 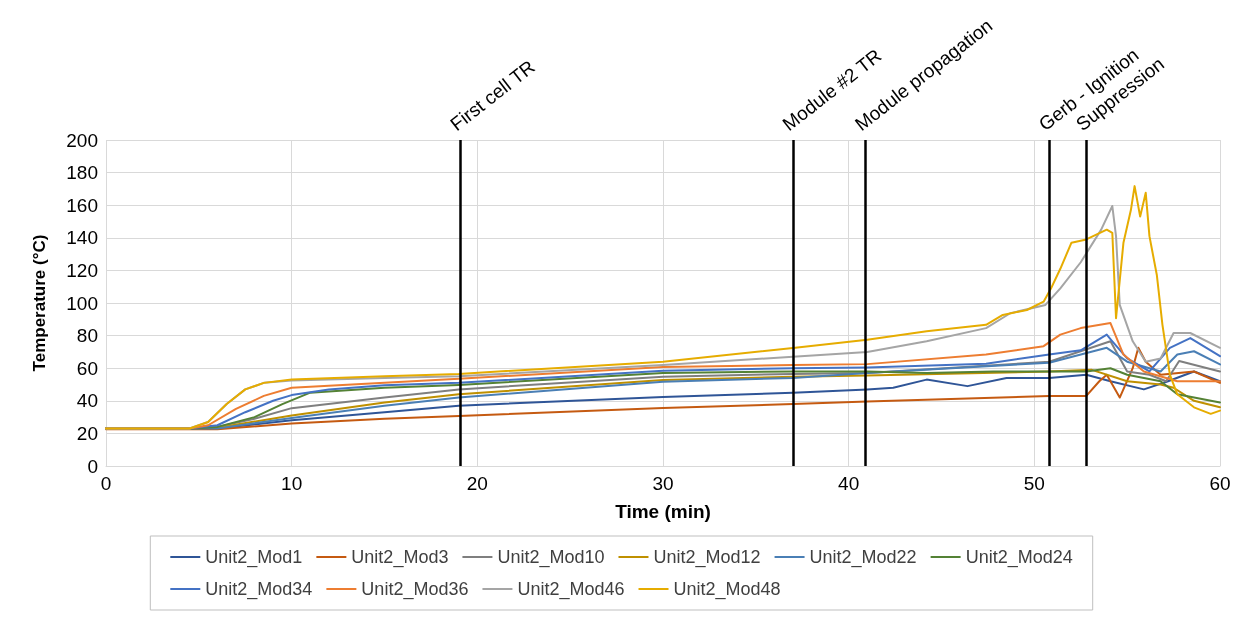 I want to click on y-tick-label: 160, so click(x=82, y=205).